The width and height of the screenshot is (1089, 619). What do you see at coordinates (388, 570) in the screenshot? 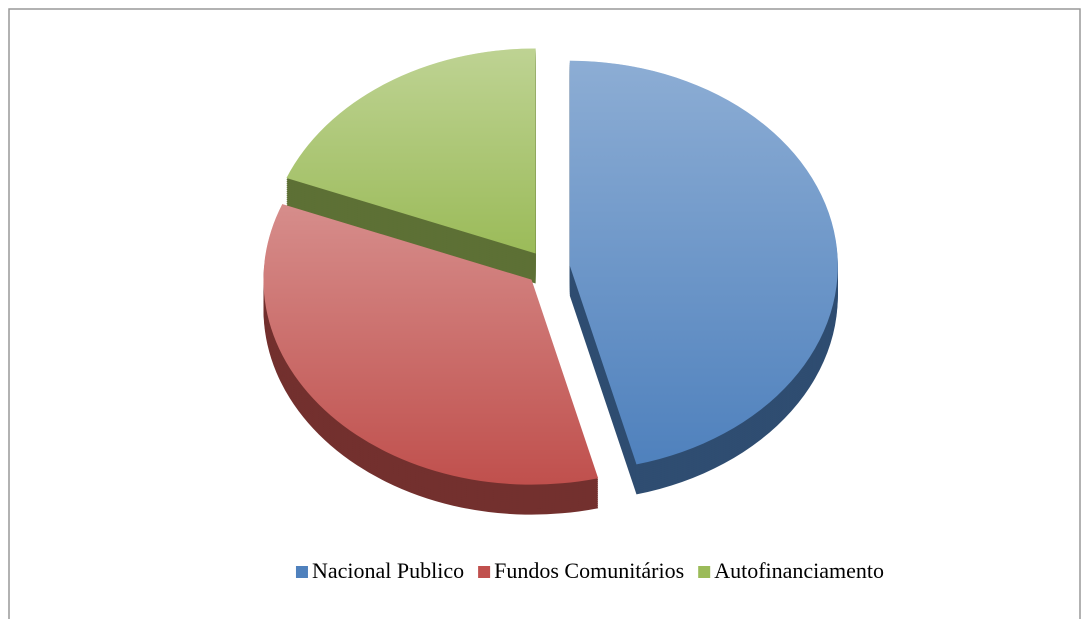
I see `legend-label: Nacional Publico` at bounding box center [388, 570].